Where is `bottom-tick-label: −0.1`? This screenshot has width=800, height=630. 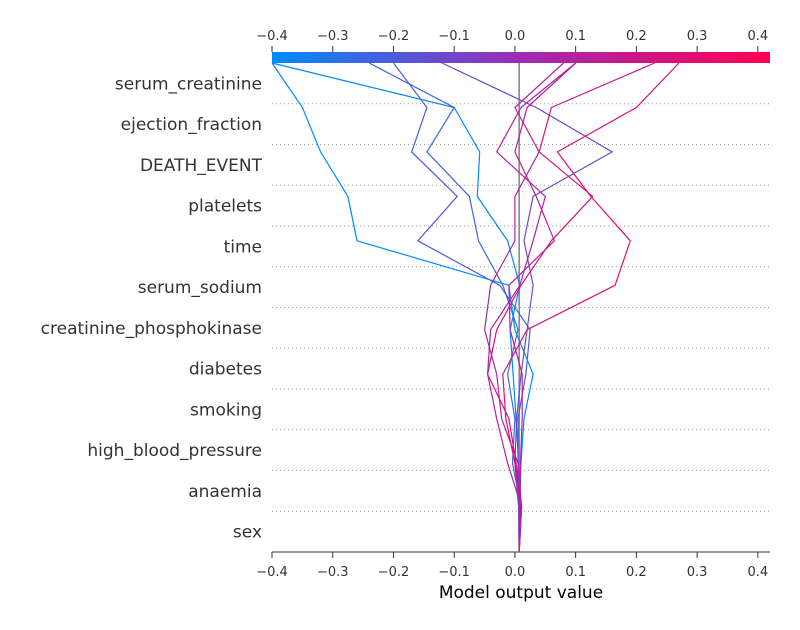 bottom-tick-label: −0.1 is located at coordinates (454, 572).